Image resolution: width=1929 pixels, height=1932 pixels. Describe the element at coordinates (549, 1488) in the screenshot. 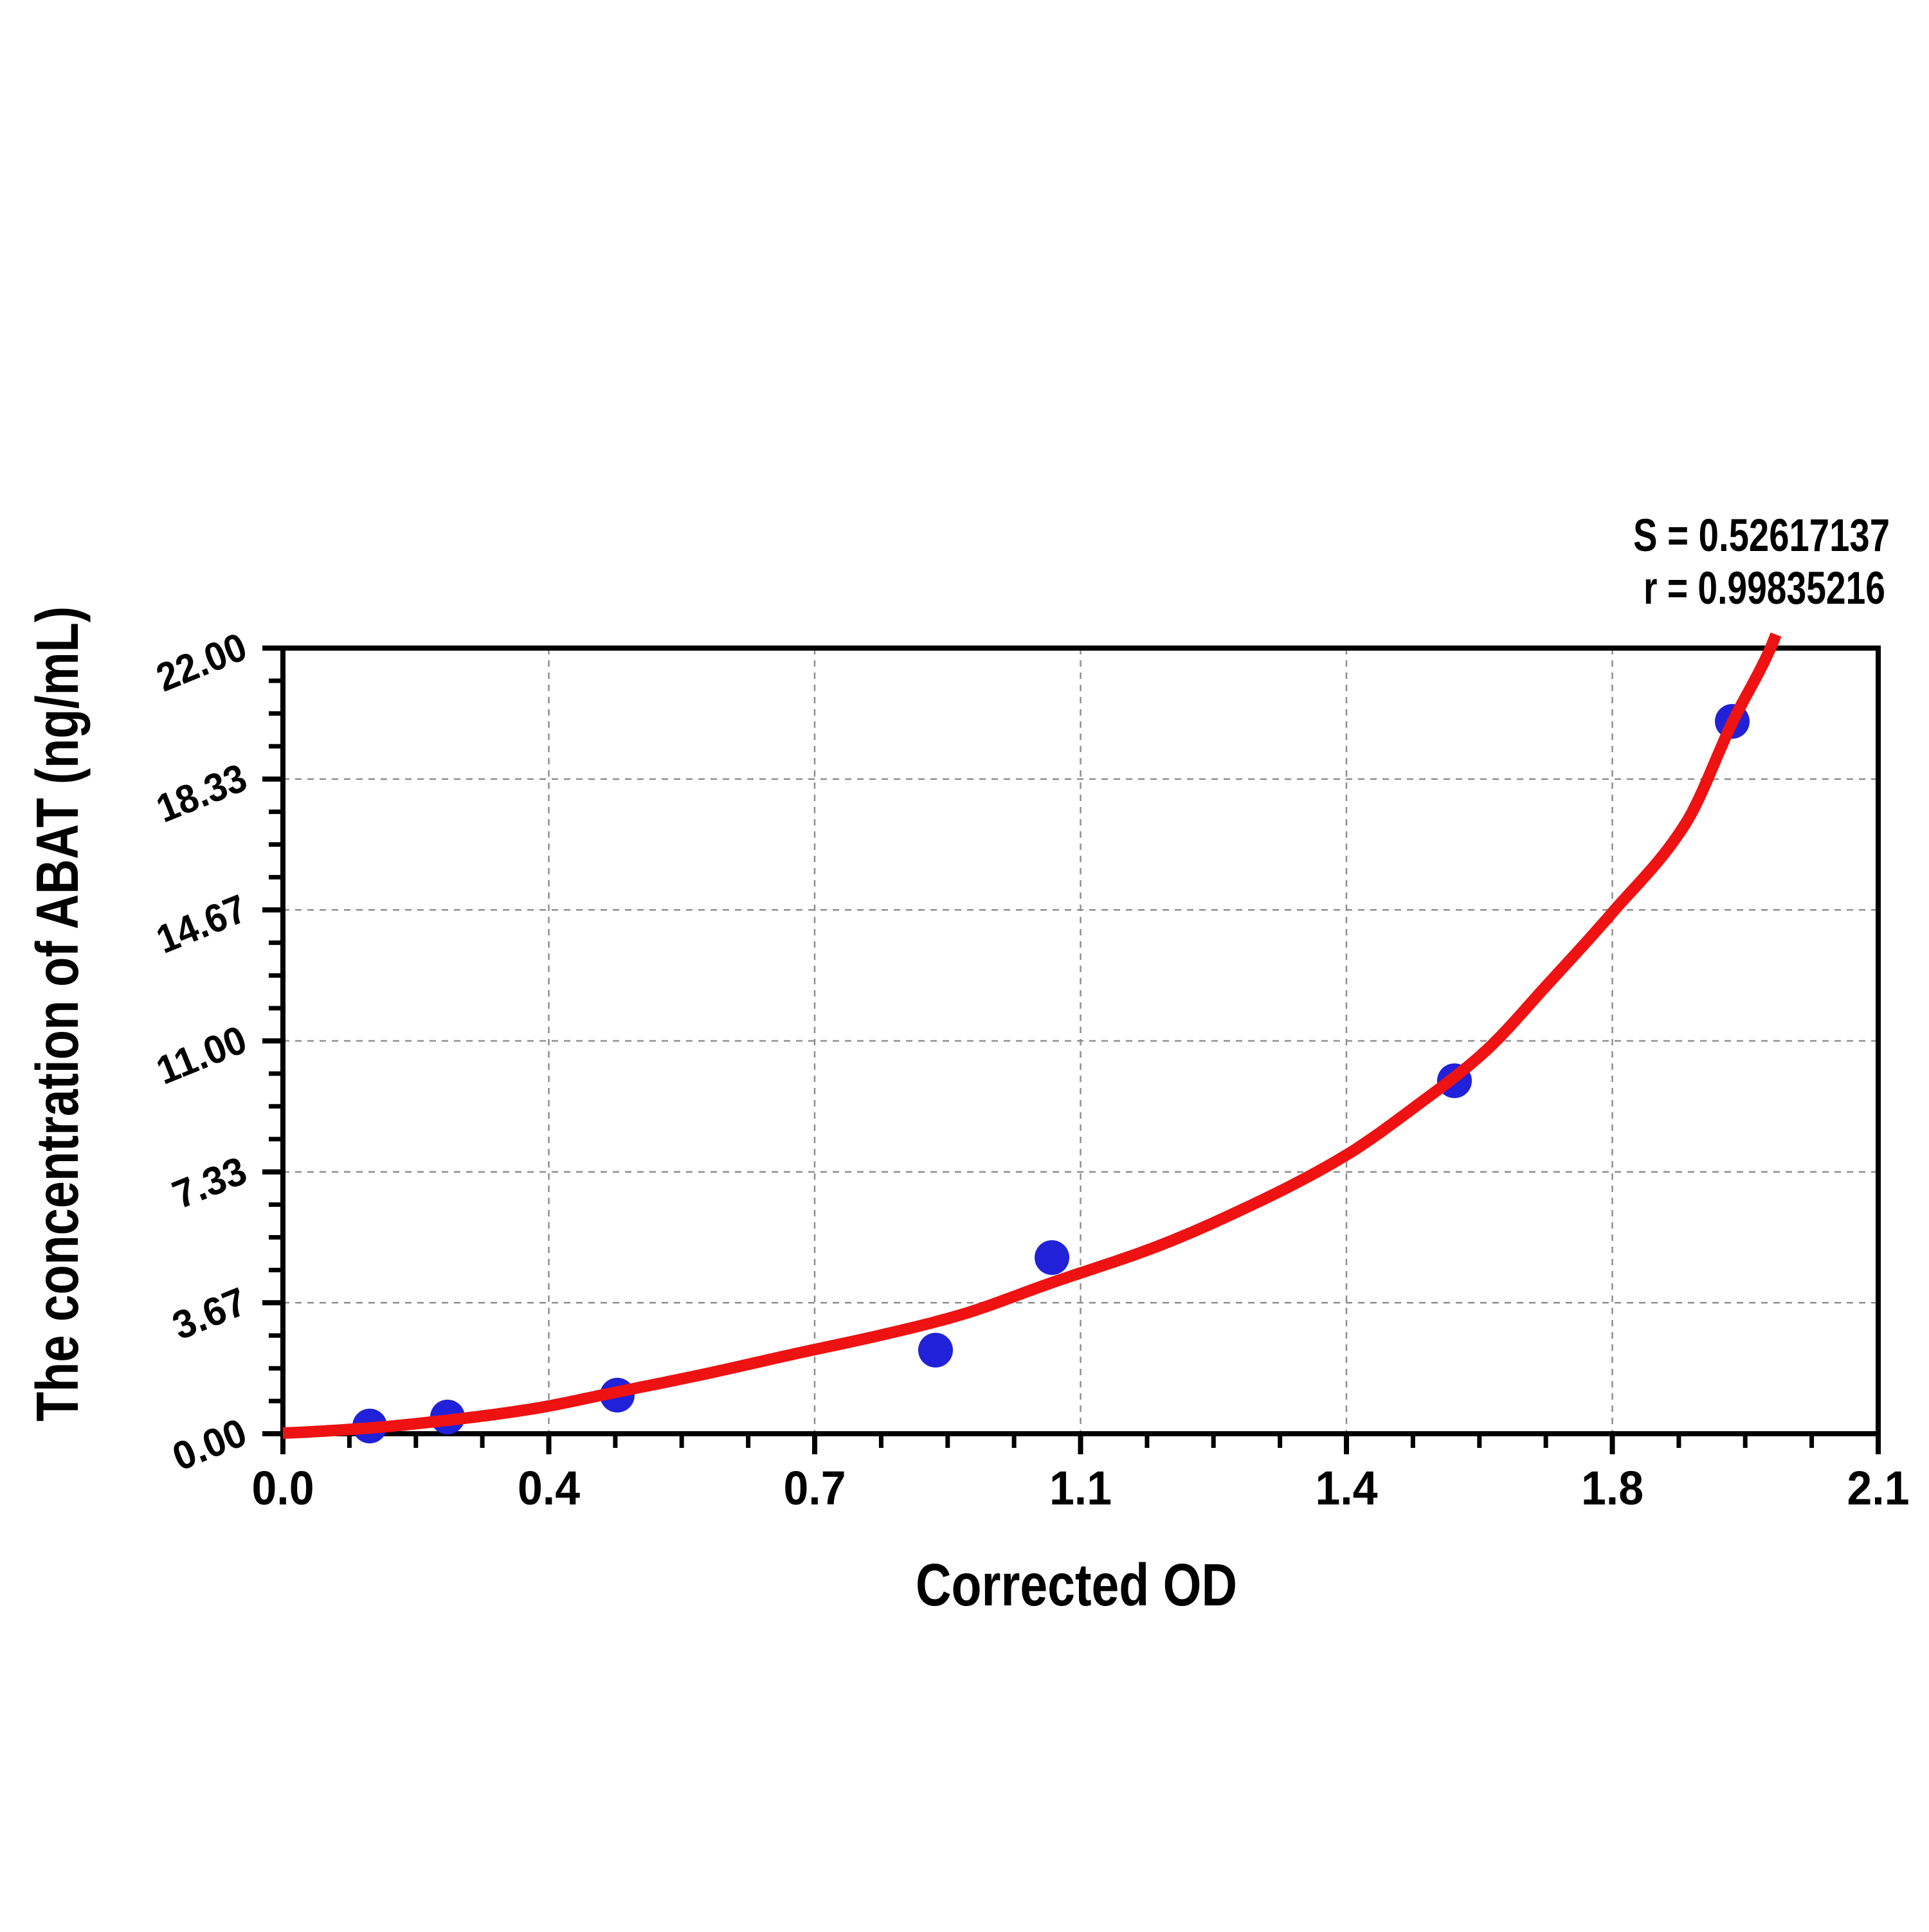

I see `svg-text: 0.4` at that location.